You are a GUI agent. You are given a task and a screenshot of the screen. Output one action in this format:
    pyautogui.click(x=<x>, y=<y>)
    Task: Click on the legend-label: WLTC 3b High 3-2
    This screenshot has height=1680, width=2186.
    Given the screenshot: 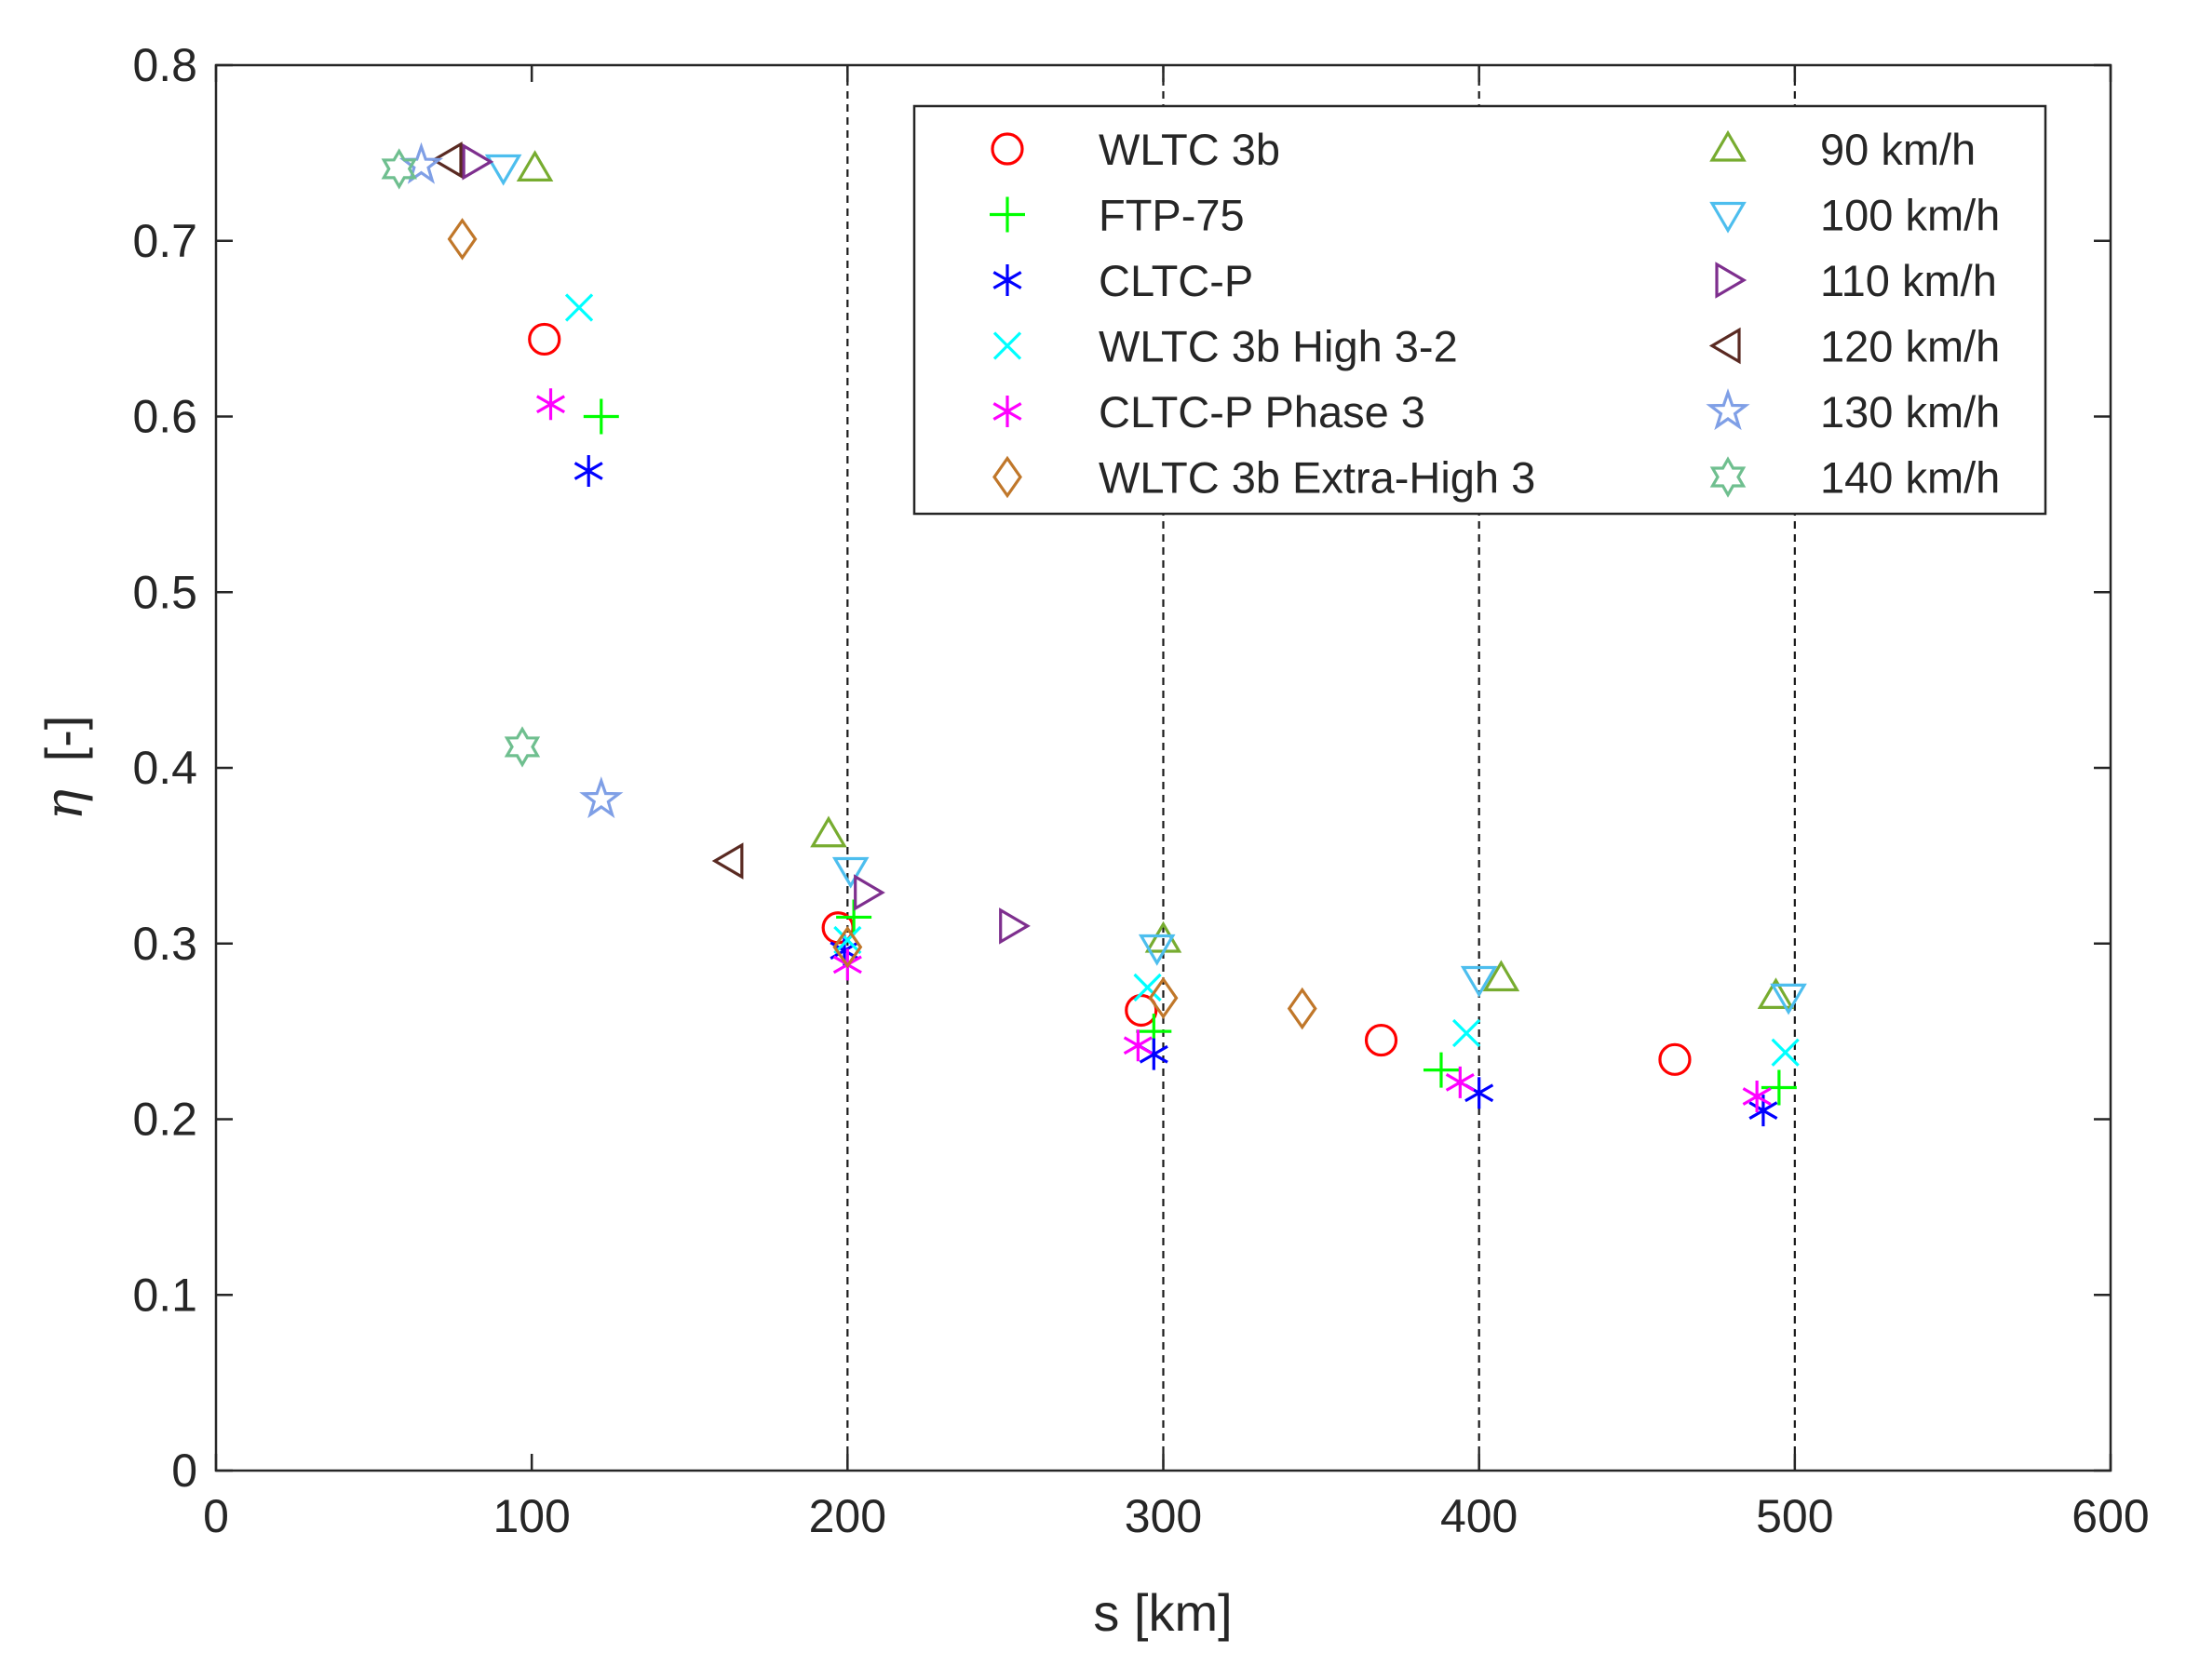 What is the action you would take?
    pyautogui.click(x=1278, y=346)
    